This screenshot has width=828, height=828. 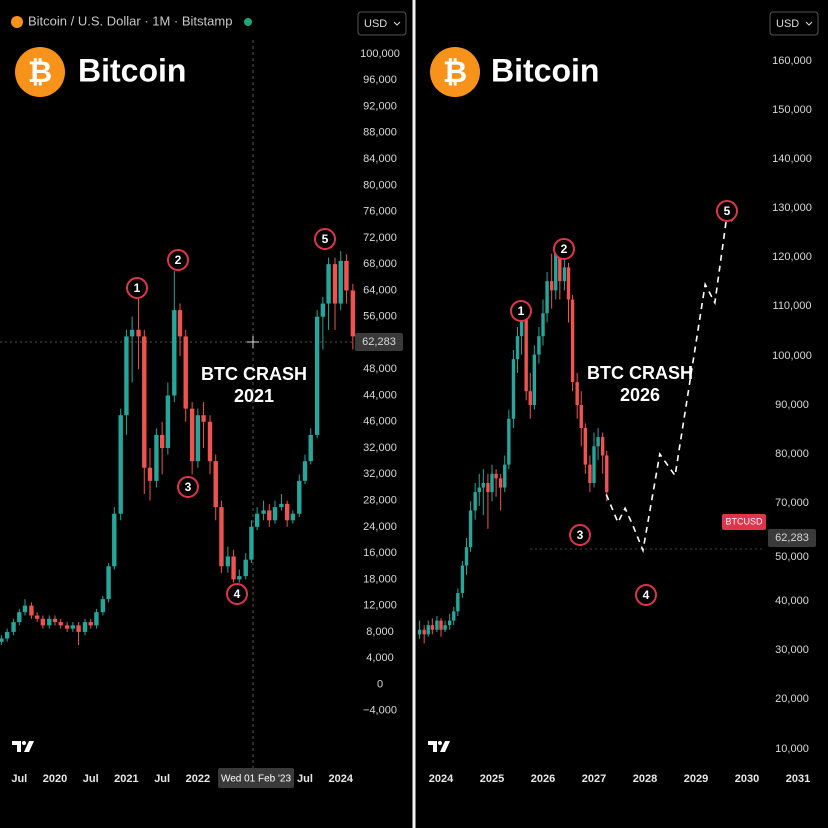 I want to click on y-tick-label: 130,000, so click(x=792, y=208).